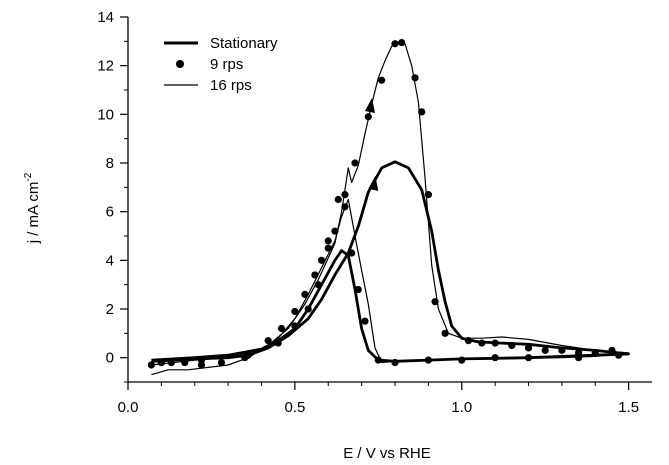 The image size is (669, 465). I want to click on x-tick-label: 0.0, so click(128, 407).